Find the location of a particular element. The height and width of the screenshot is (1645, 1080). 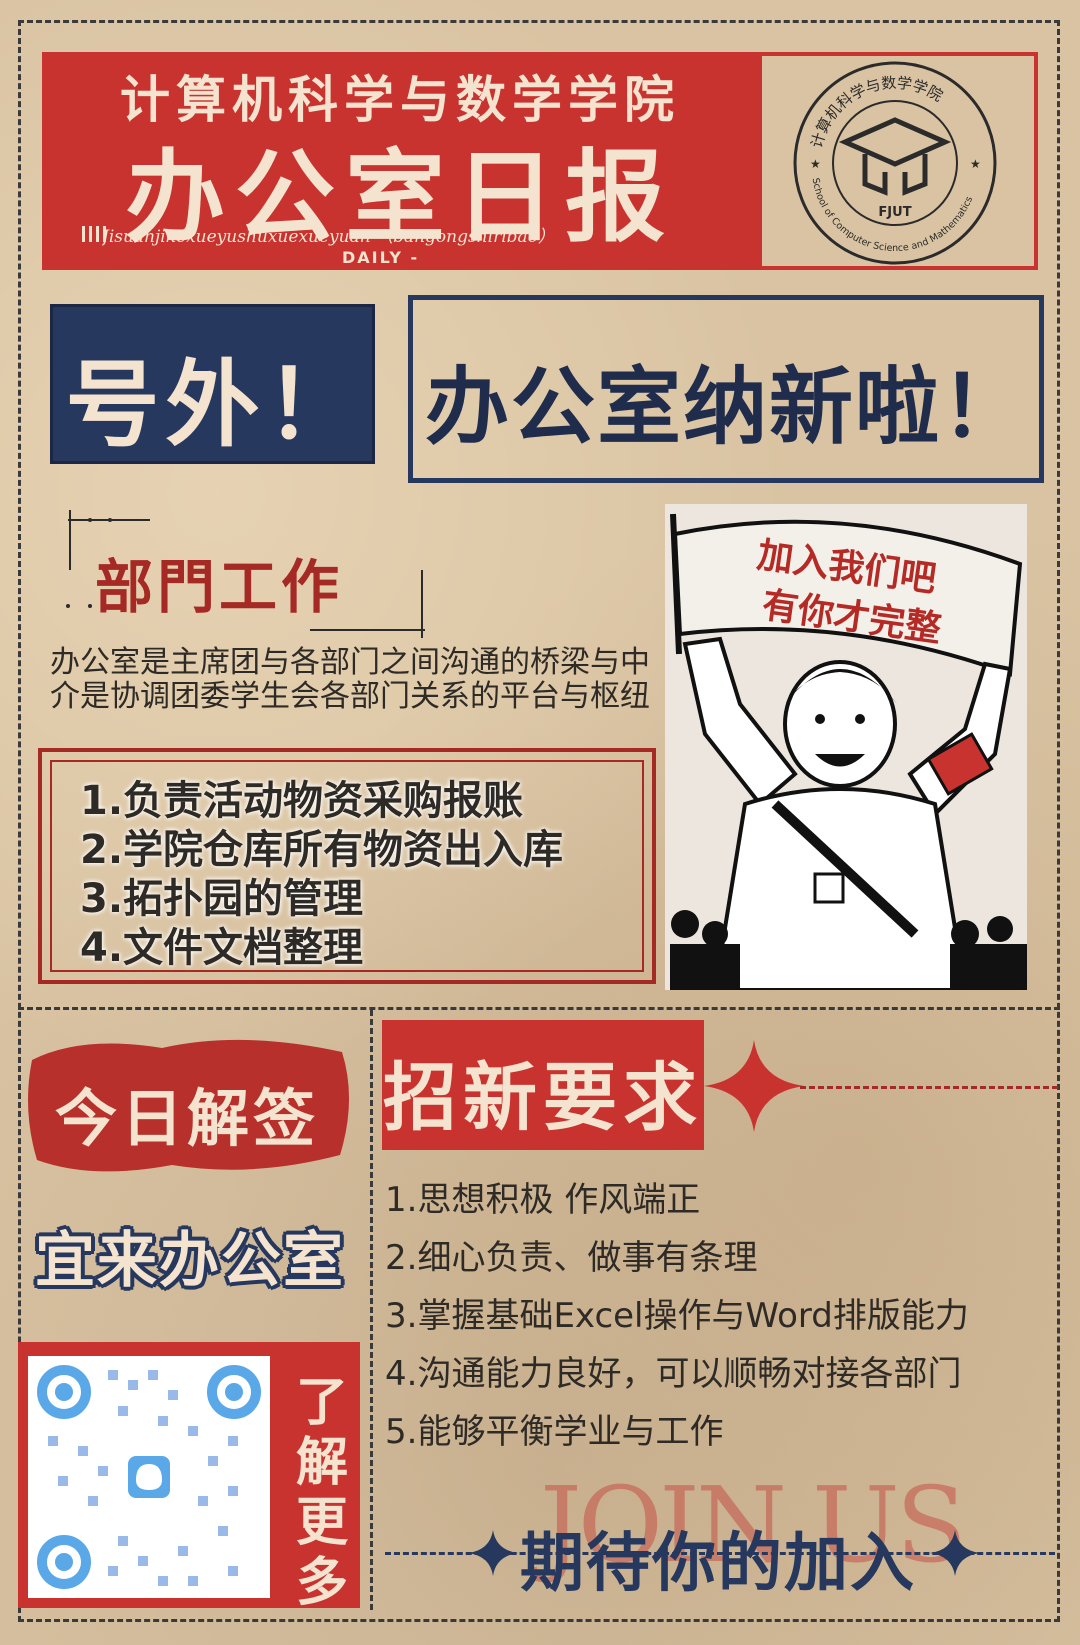

stripe-decoration is located at coordinates (94, 234).